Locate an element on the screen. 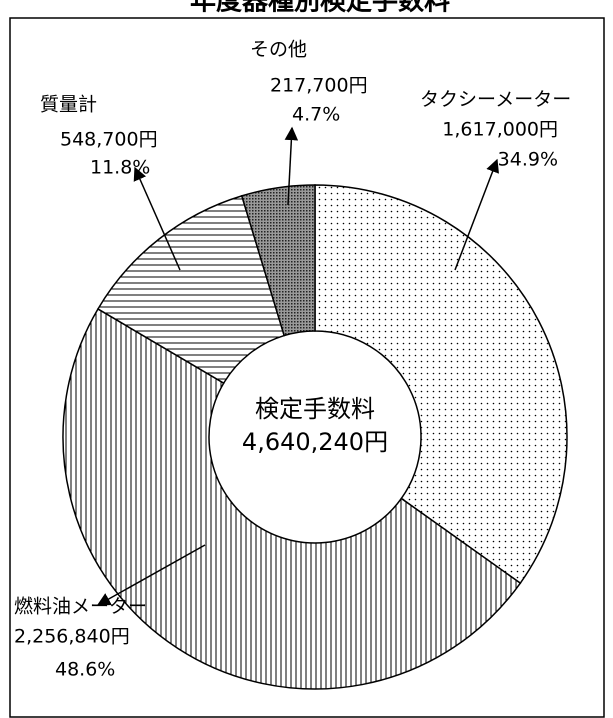  value-label: 548,700円 is located at coordinates (109, 140).